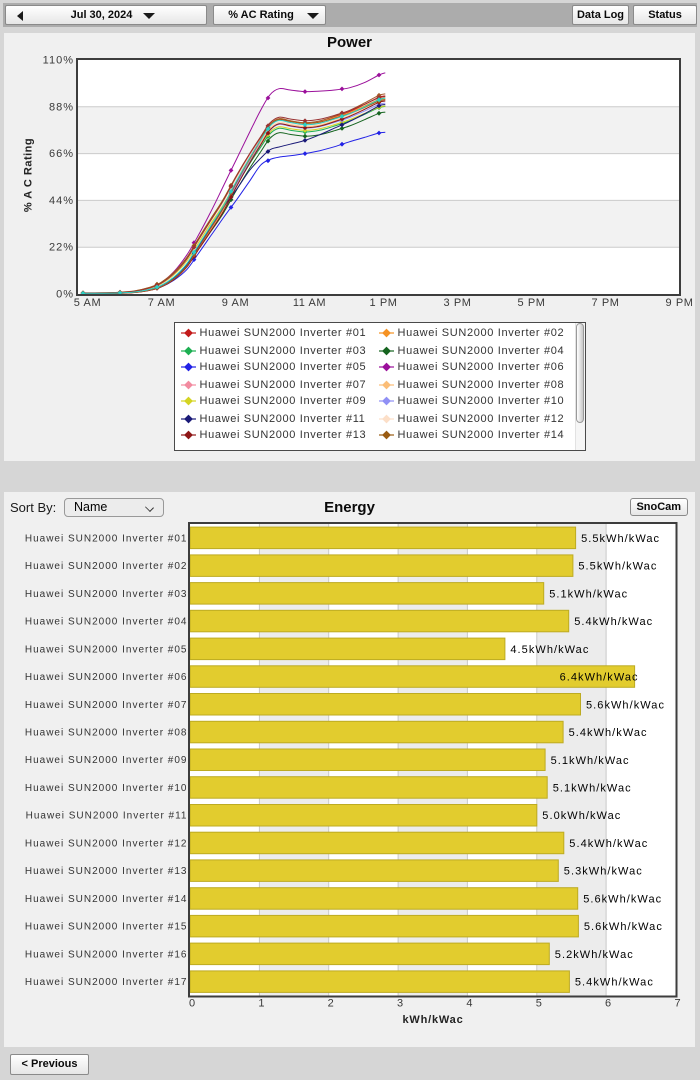 This screenshot has width=700, height=1080. I want to click on svg-text: 5, so click(539, 1004).